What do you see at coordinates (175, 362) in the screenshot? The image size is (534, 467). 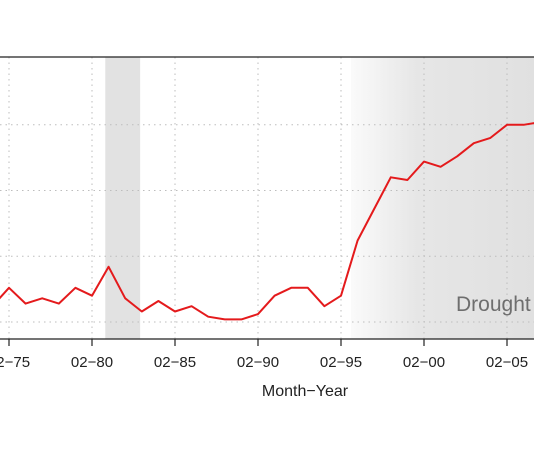 I see `x-tick-label: 02−85` at bounding box center [175, 362].